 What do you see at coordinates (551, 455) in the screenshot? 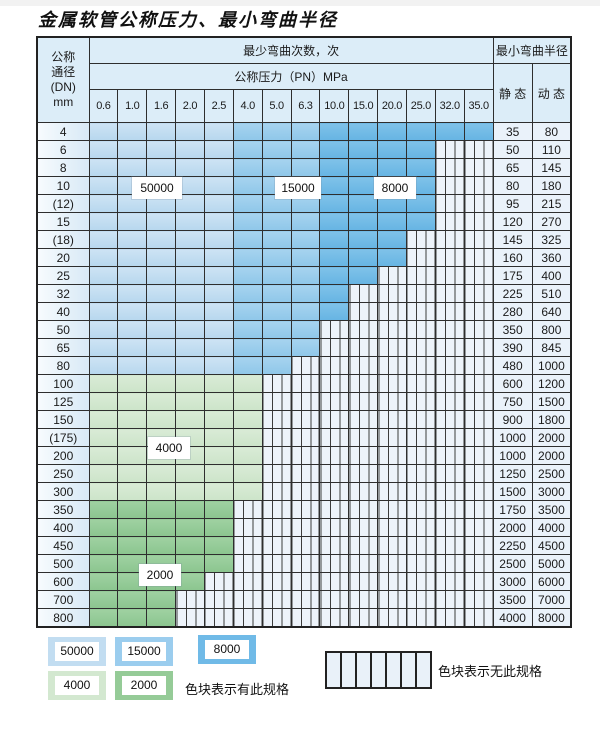
I see `dynamic-radius-cell: 2000` at bounding box center [551, 455].